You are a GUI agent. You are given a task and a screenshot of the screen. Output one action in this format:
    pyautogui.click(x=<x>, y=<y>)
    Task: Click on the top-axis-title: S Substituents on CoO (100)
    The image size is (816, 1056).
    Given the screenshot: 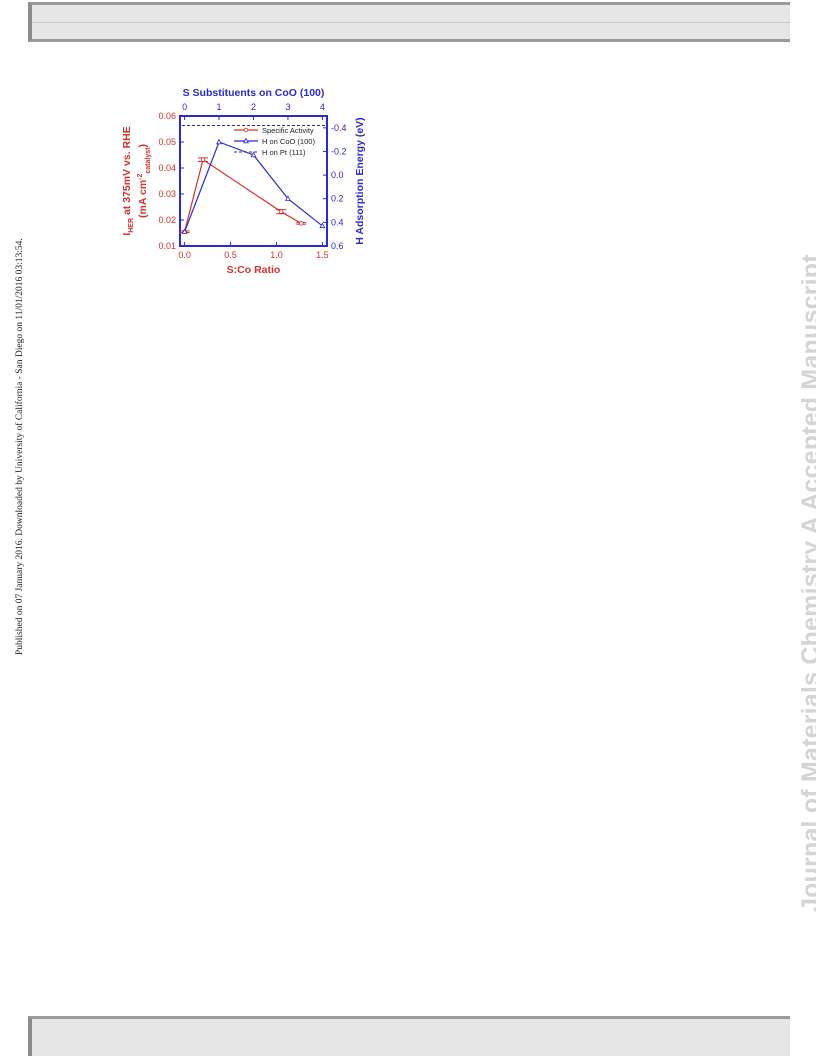 What is the action you would take?
    pyautogui.click(x=254, y=93)
    